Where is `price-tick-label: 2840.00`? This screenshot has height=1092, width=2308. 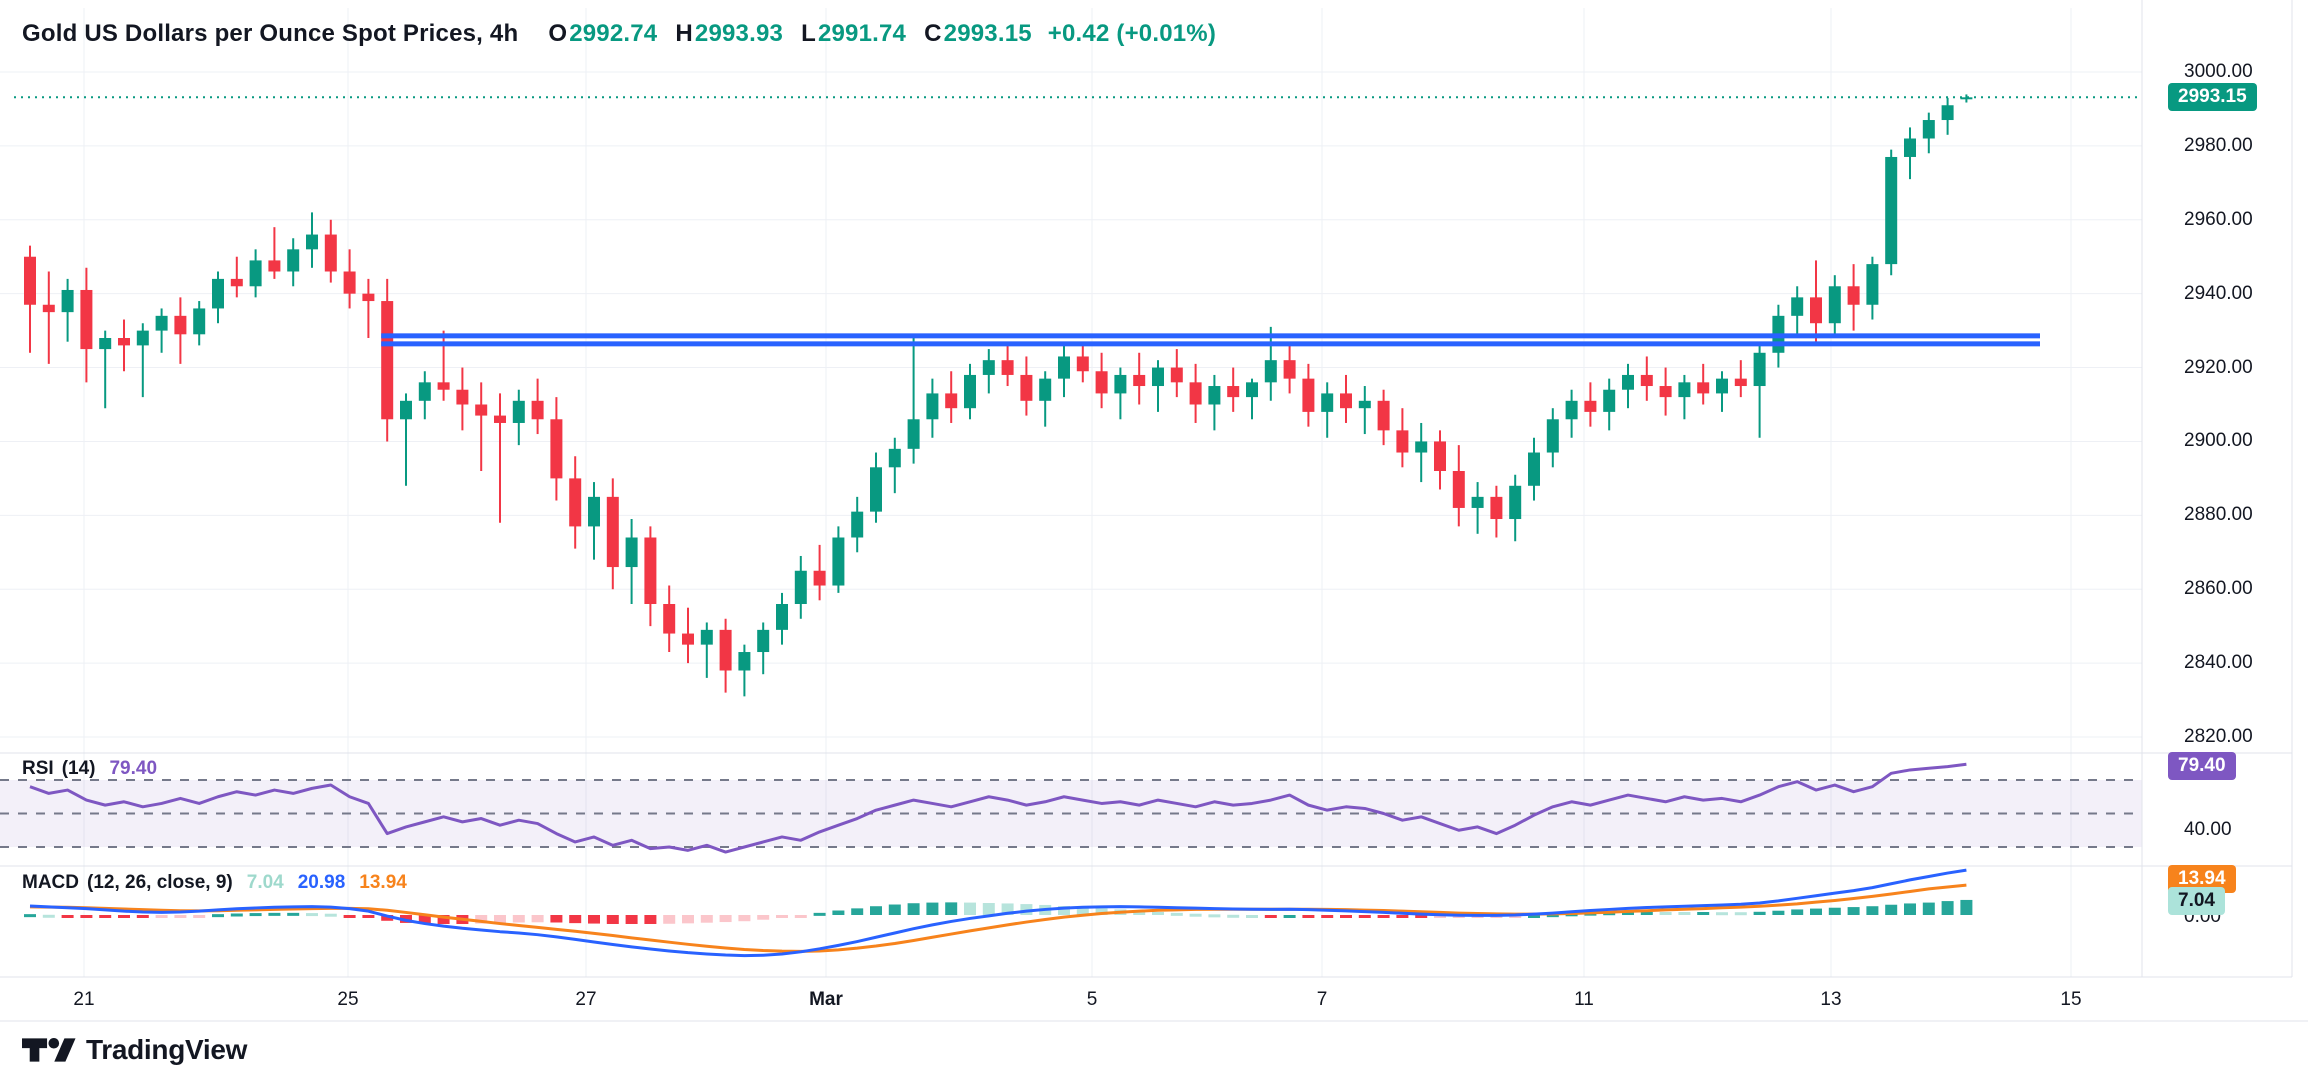
price-tick-label: 2840.00 is located at coordinates (2218, 663).